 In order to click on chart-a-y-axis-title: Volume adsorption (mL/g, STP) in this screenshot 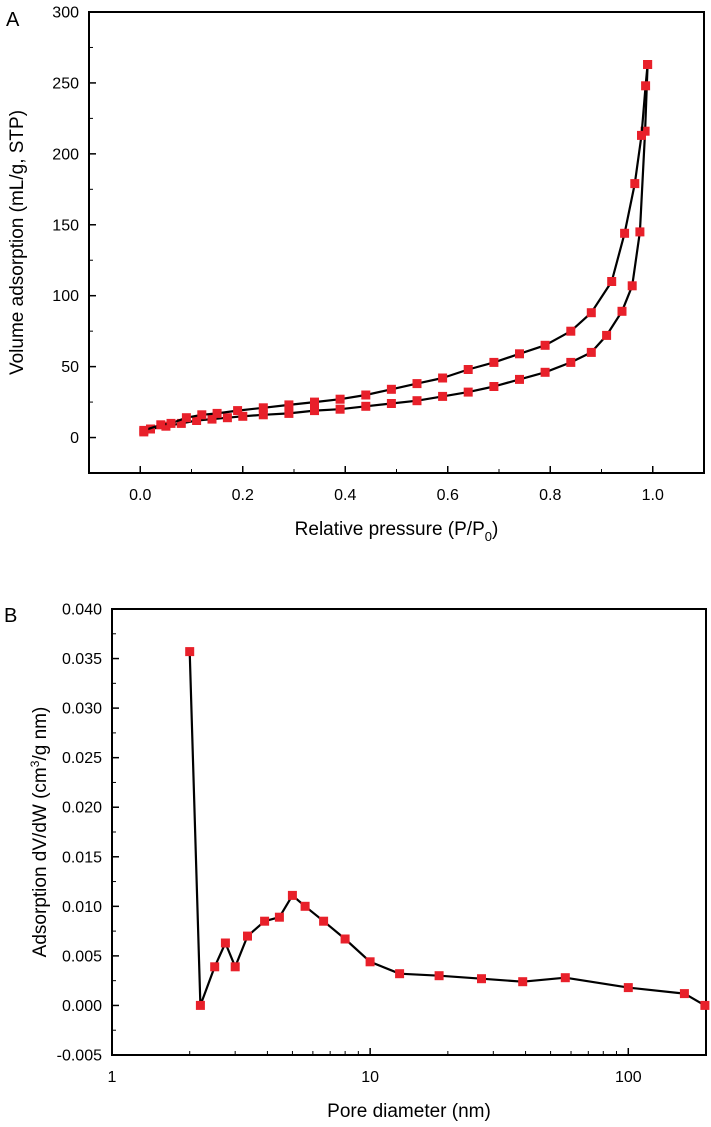, I will do `click(17, 242)`.